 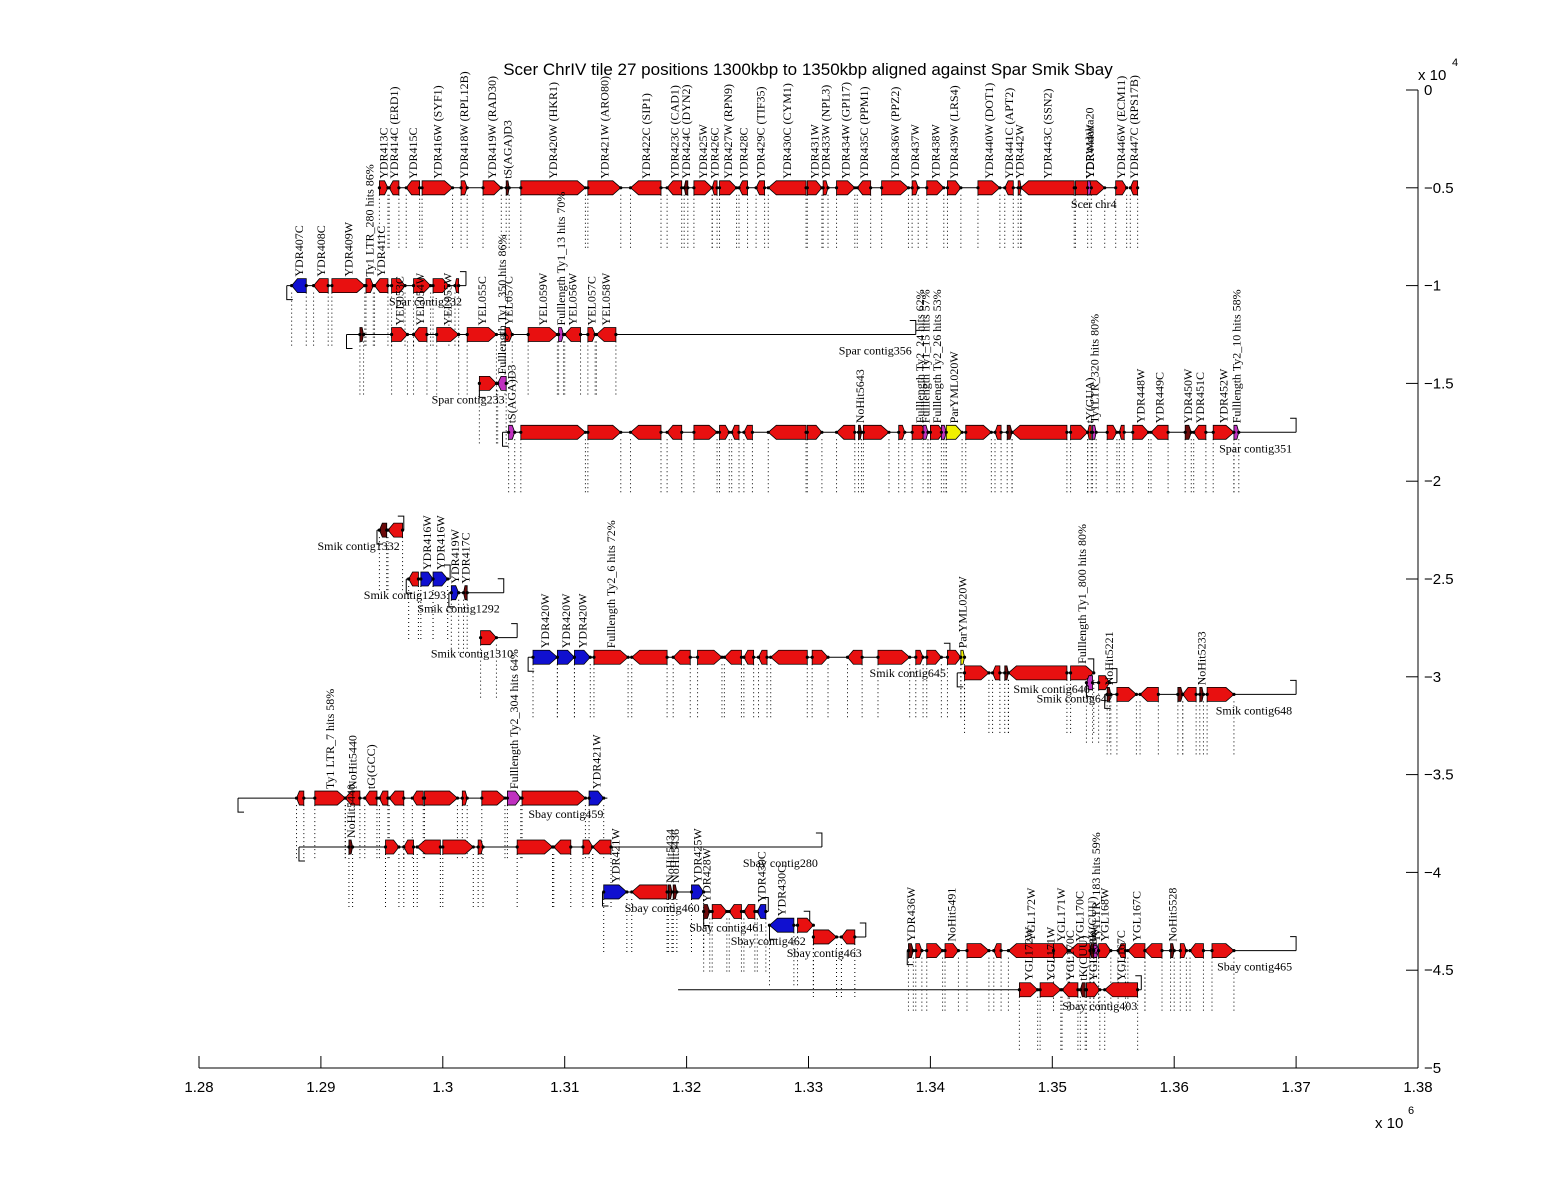 What do you see at coordinates (846, 130) in the screenshot?
I see `gene-label: YDR434W (GPI17)` at bounding box center [846, 130].